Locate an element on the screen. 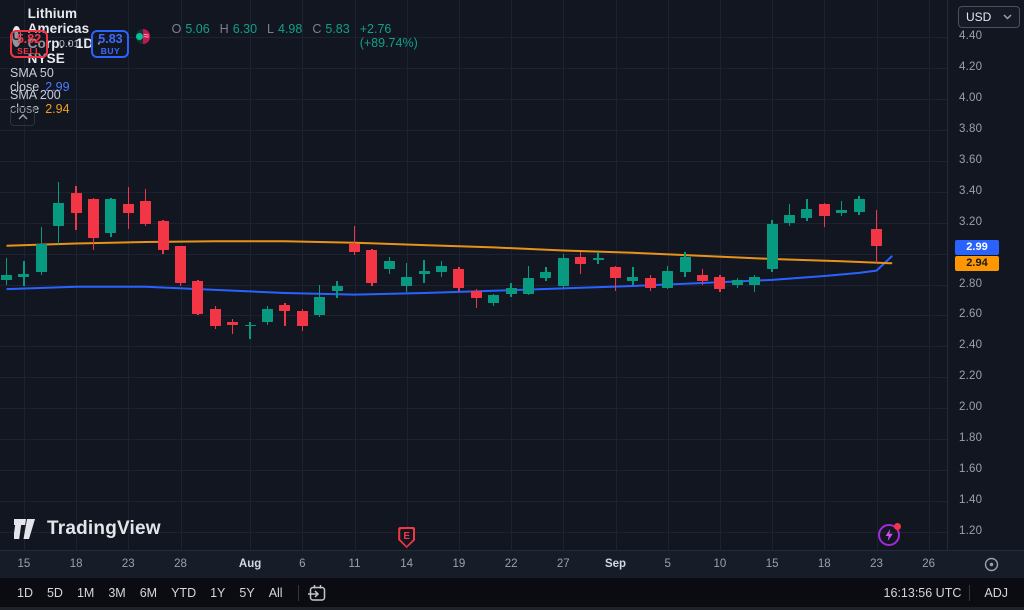 The width and height of the screenshot is (1024, 610). price-tick: 2.00 is located at coordinates (971, 407).